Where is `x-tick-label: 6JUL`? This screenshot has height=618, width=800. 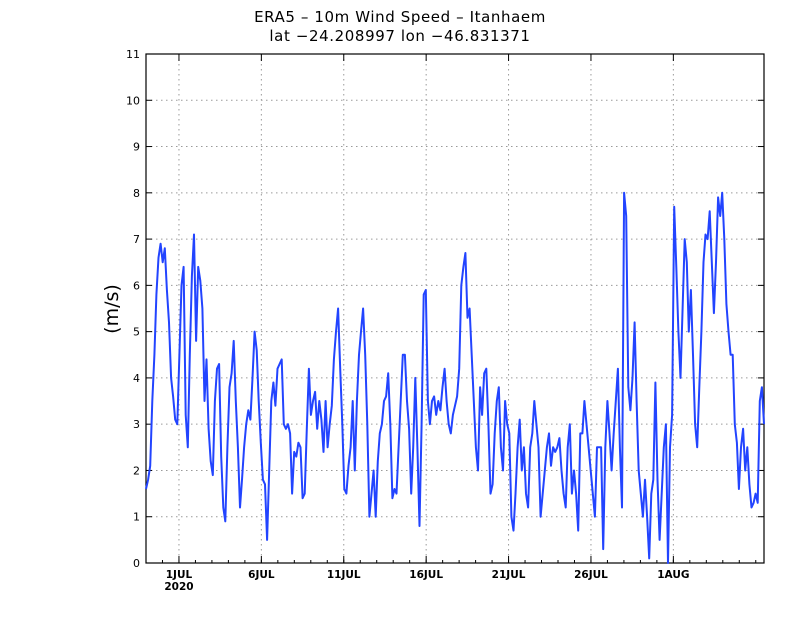 x-tick-label: 6JUL is located at coordinates (261, 575).